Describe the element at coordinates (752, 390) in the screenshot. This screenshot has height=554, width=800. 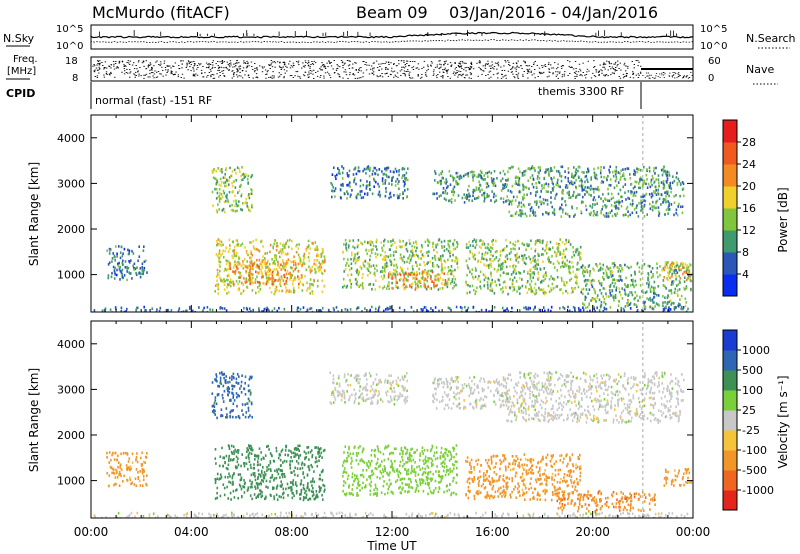
I see `velocity-colorbar-tick-label: 100` at that location.